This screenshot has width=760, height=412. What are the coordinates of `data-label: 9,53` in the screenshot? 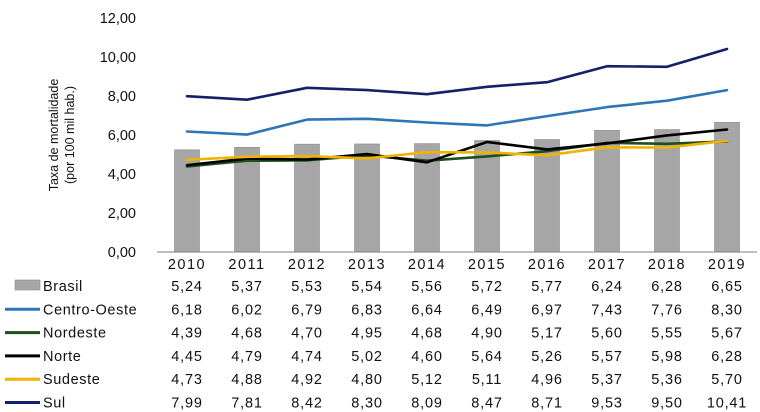 It's located at (606, 404).